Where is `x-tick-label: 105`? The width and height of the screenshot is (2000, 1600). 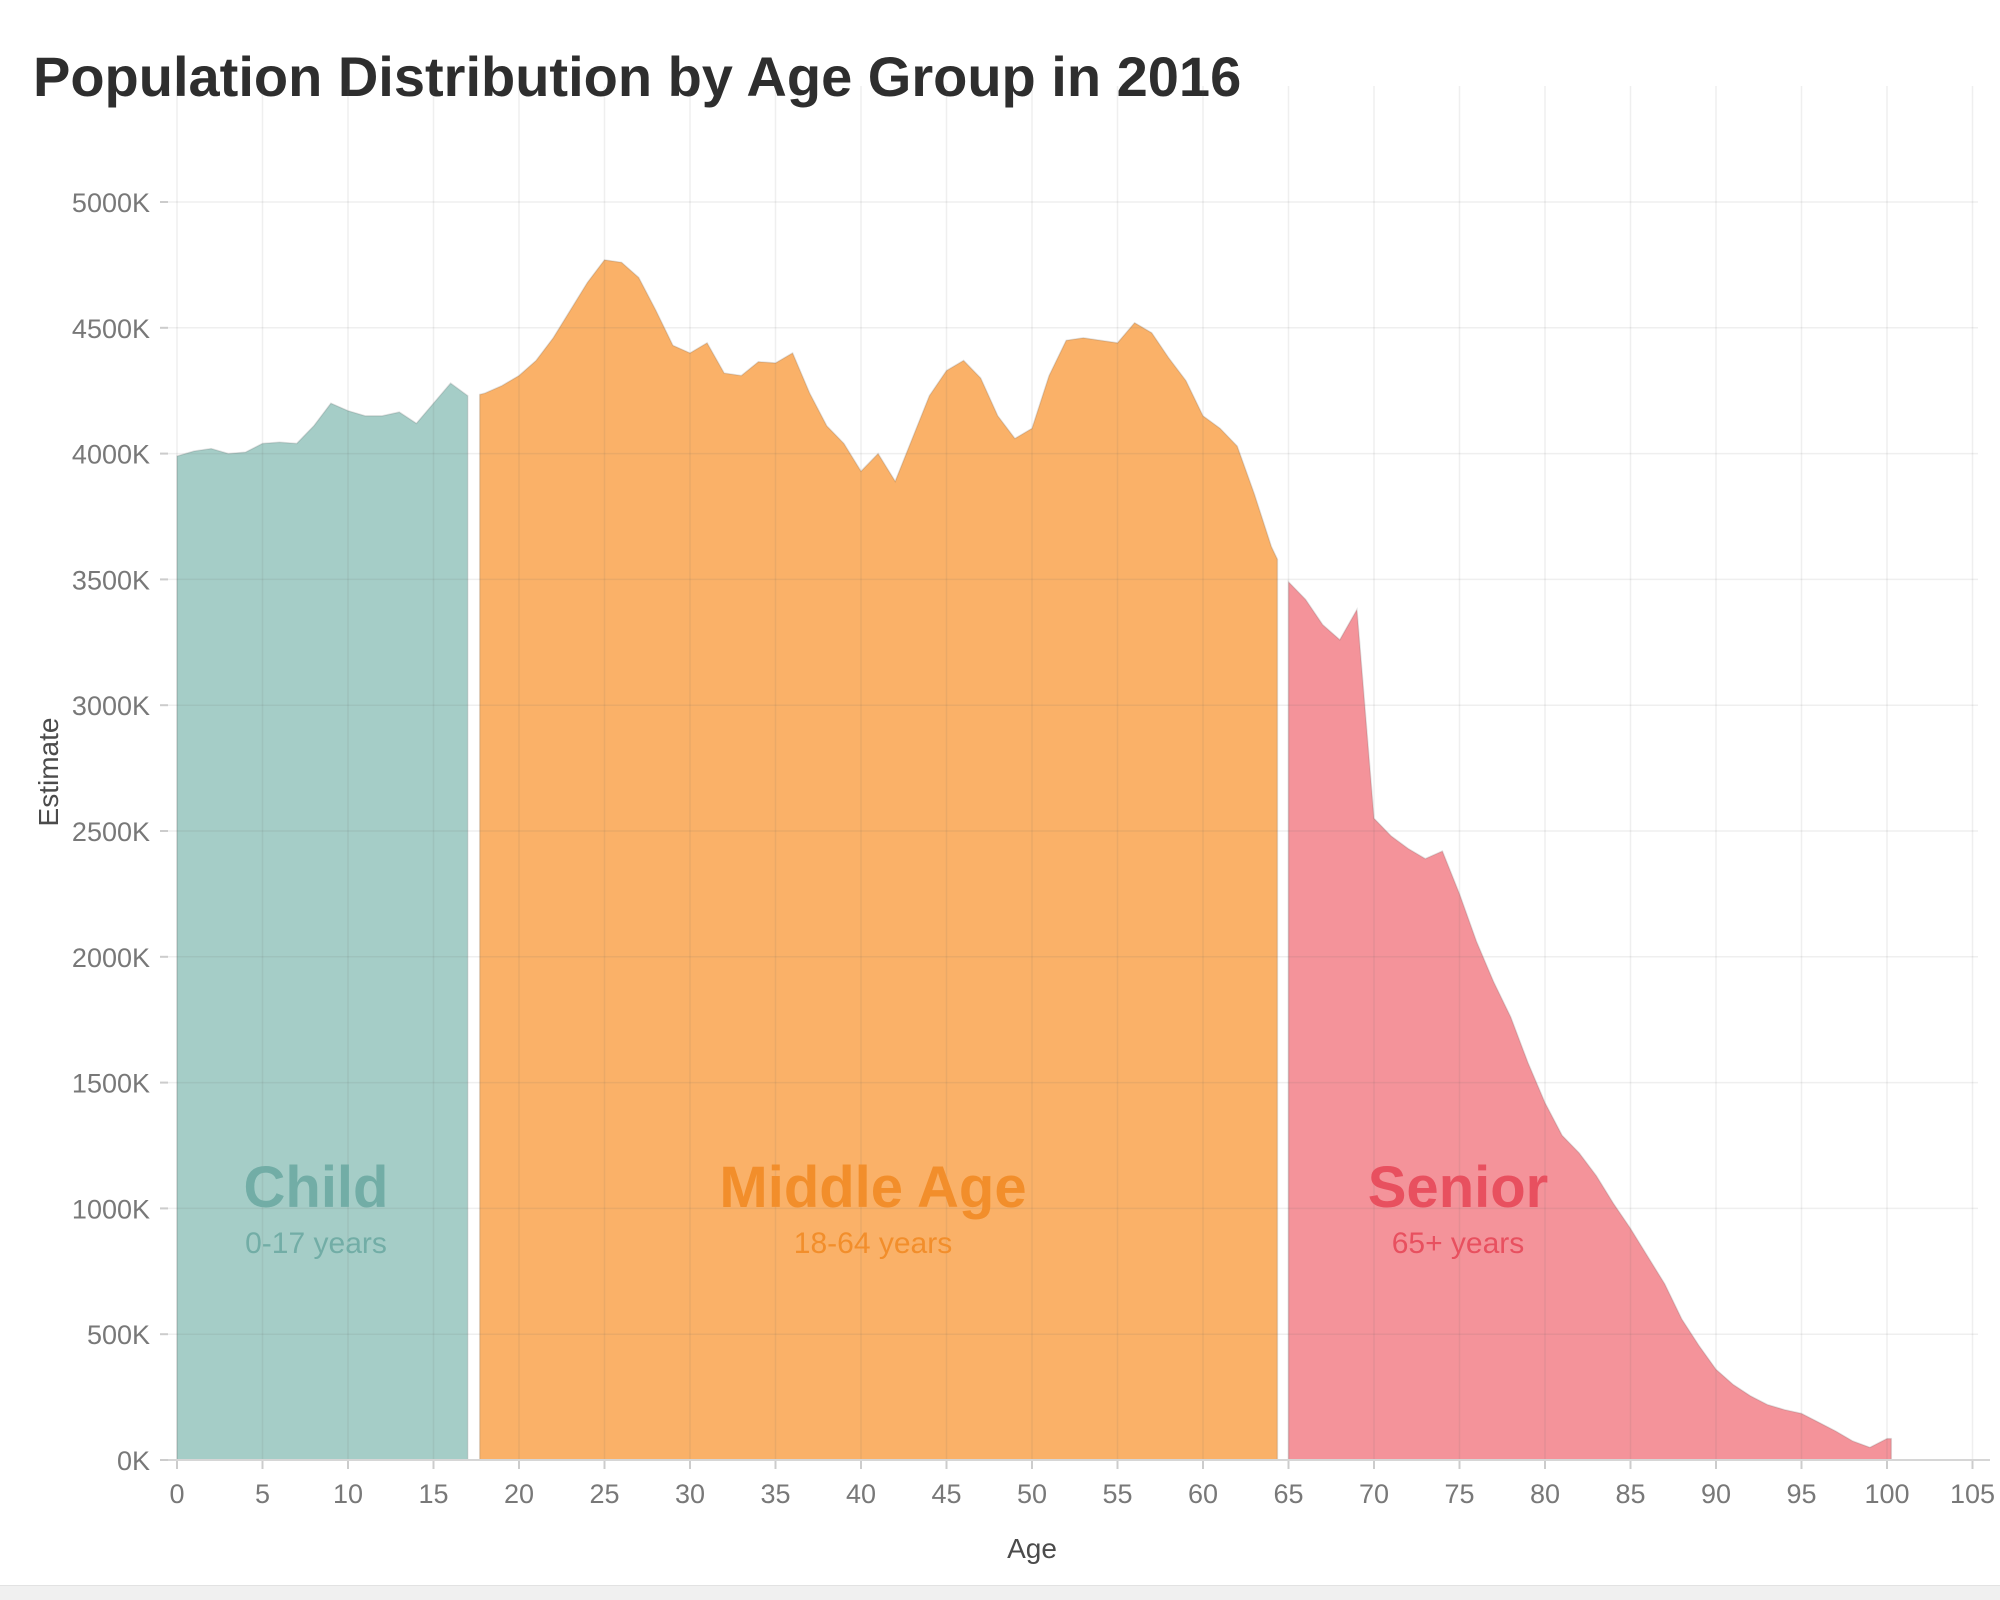 x-tick-label: 105 is located at coordinates (1972, 1494).